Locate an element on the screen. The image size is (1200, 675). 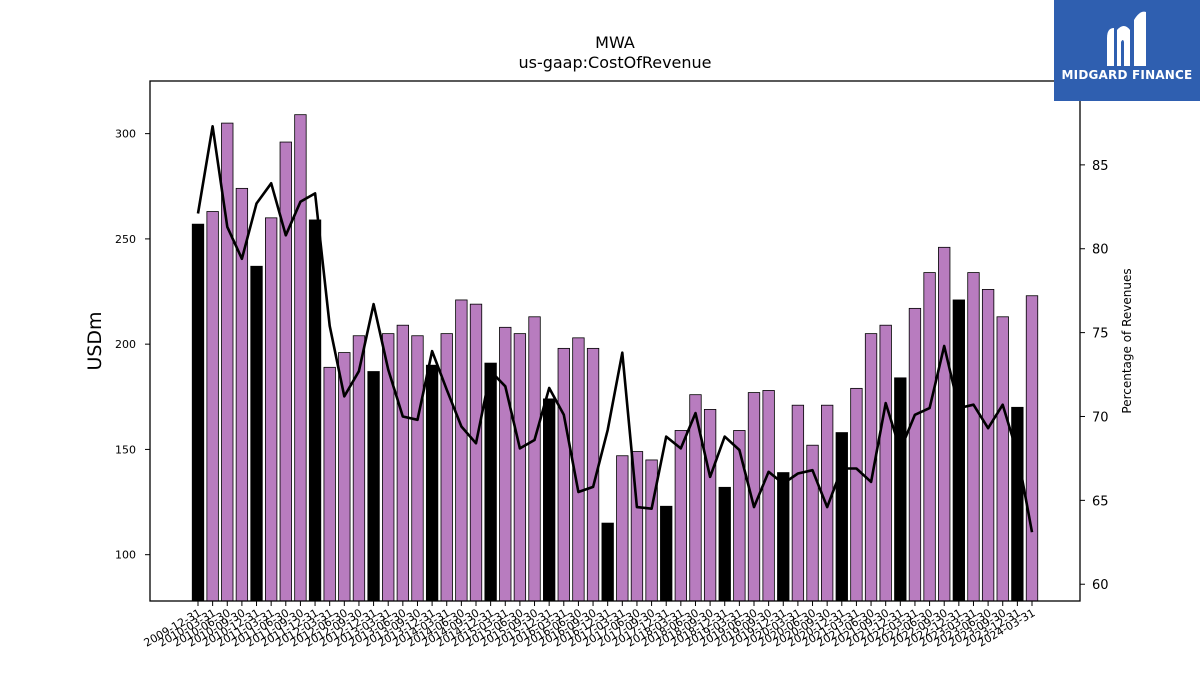
y2-tick-label: 60 is located at coordinates (1100, 585).